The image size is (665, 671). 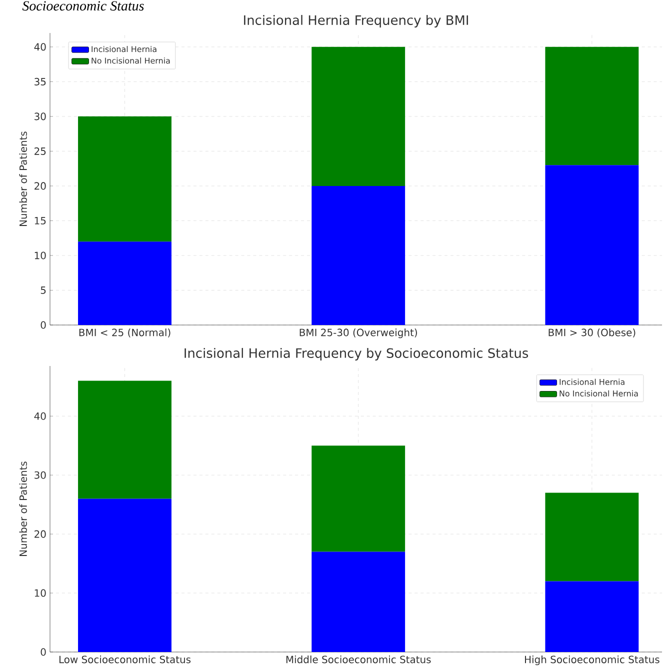 I want to click on y-tick-label: 25, so click(x=40, y=151).